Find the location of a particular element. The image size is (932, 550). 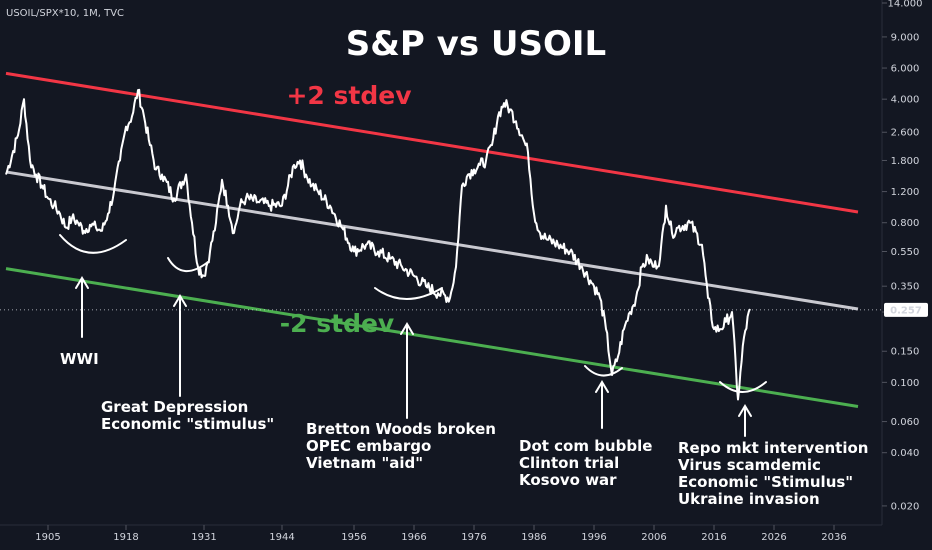

y-tick-label: 0.550 is located at coordinates (905, 252).